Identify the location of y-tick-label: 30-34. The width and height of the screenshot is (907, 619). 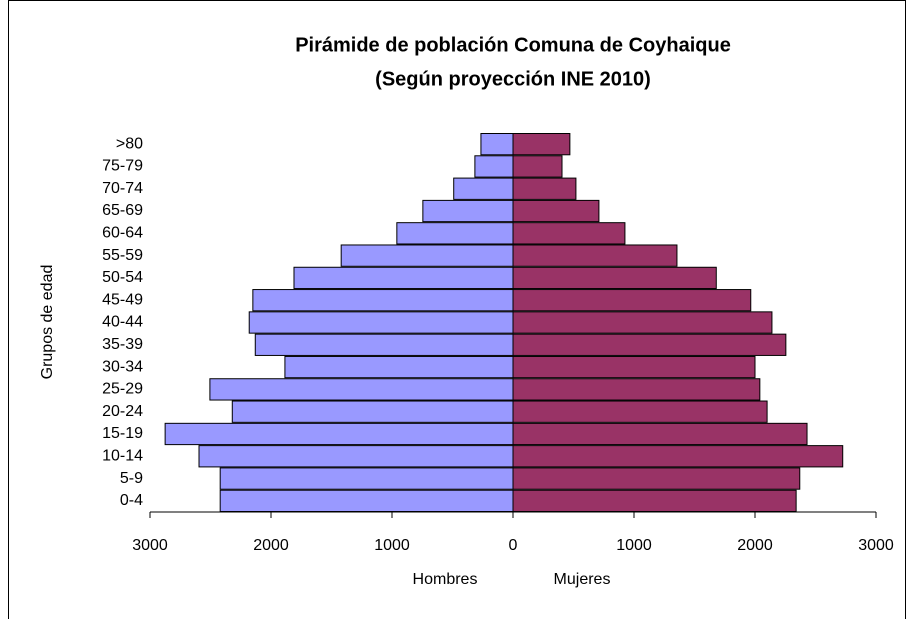
(122, 366).